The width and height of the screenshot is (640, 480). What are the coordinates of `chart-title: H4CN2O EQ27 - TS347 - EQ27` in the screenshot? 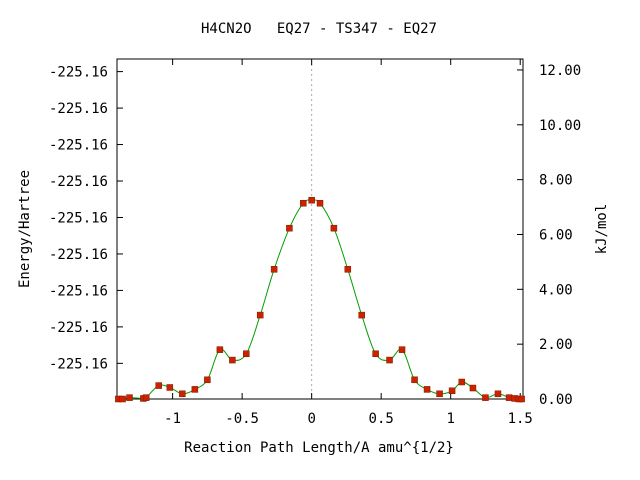 It's located at (319, 29).